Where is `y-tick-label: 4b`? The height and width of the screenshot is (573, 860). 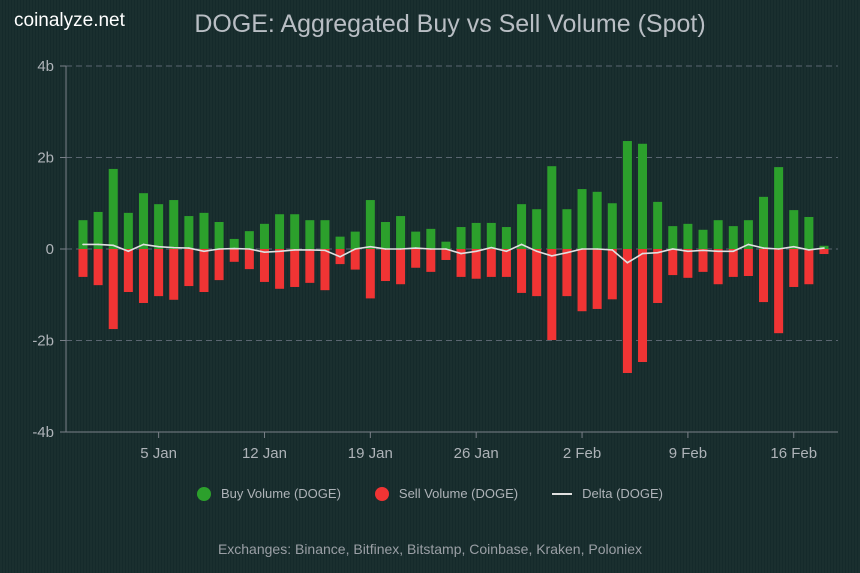
y-tick-label: 4b is located at coordinates (45, 66).